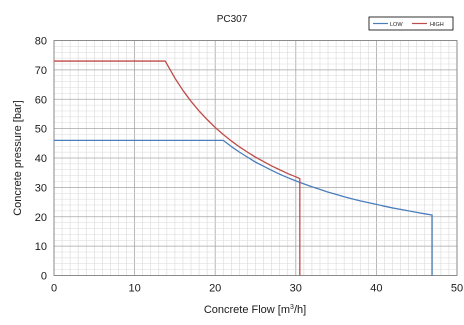 The image size is (464, 325). What do you see at coordinates (41, 100) in the screenshot?
I see `y-tick-label: 60` at bounding box center [41, 100].